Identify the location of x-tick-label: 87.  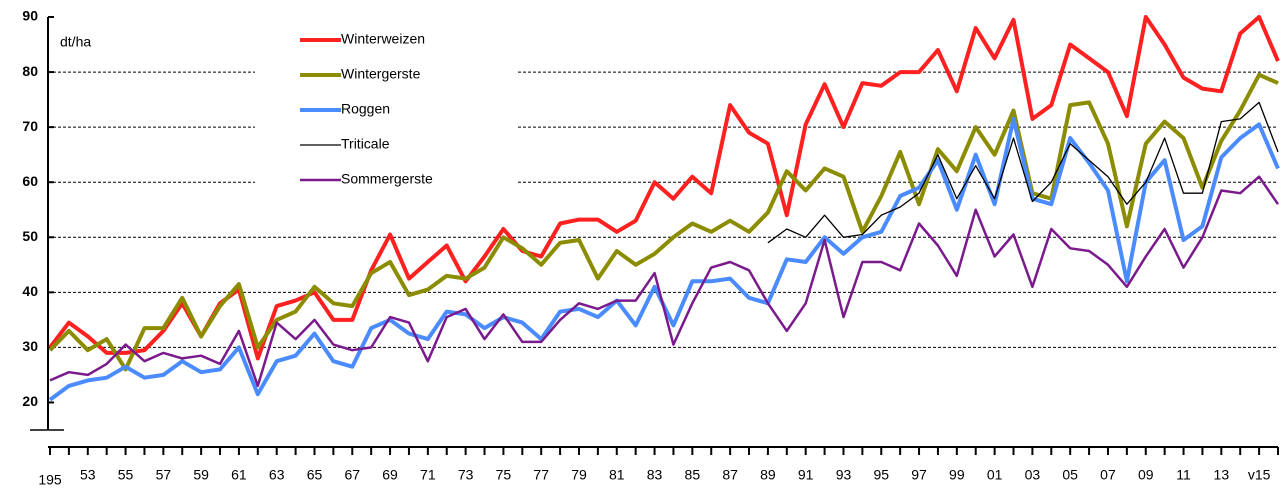
(730, 475).